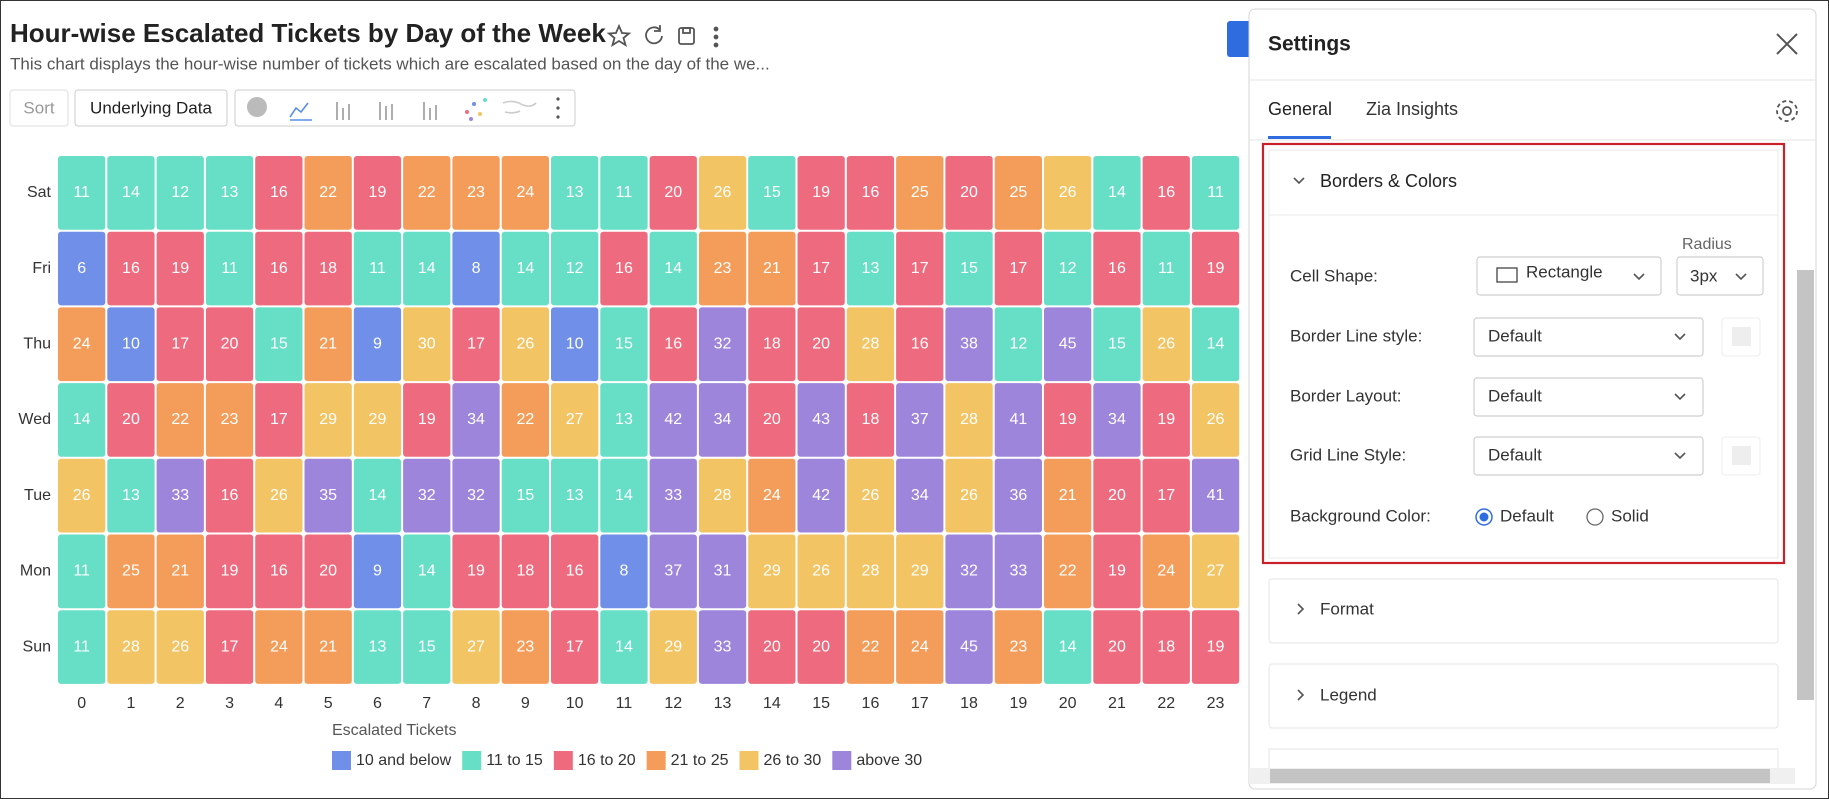  Describe the element at coordinates (1720, 276) in the screenshot. I see `radius-dropdown` at that location.